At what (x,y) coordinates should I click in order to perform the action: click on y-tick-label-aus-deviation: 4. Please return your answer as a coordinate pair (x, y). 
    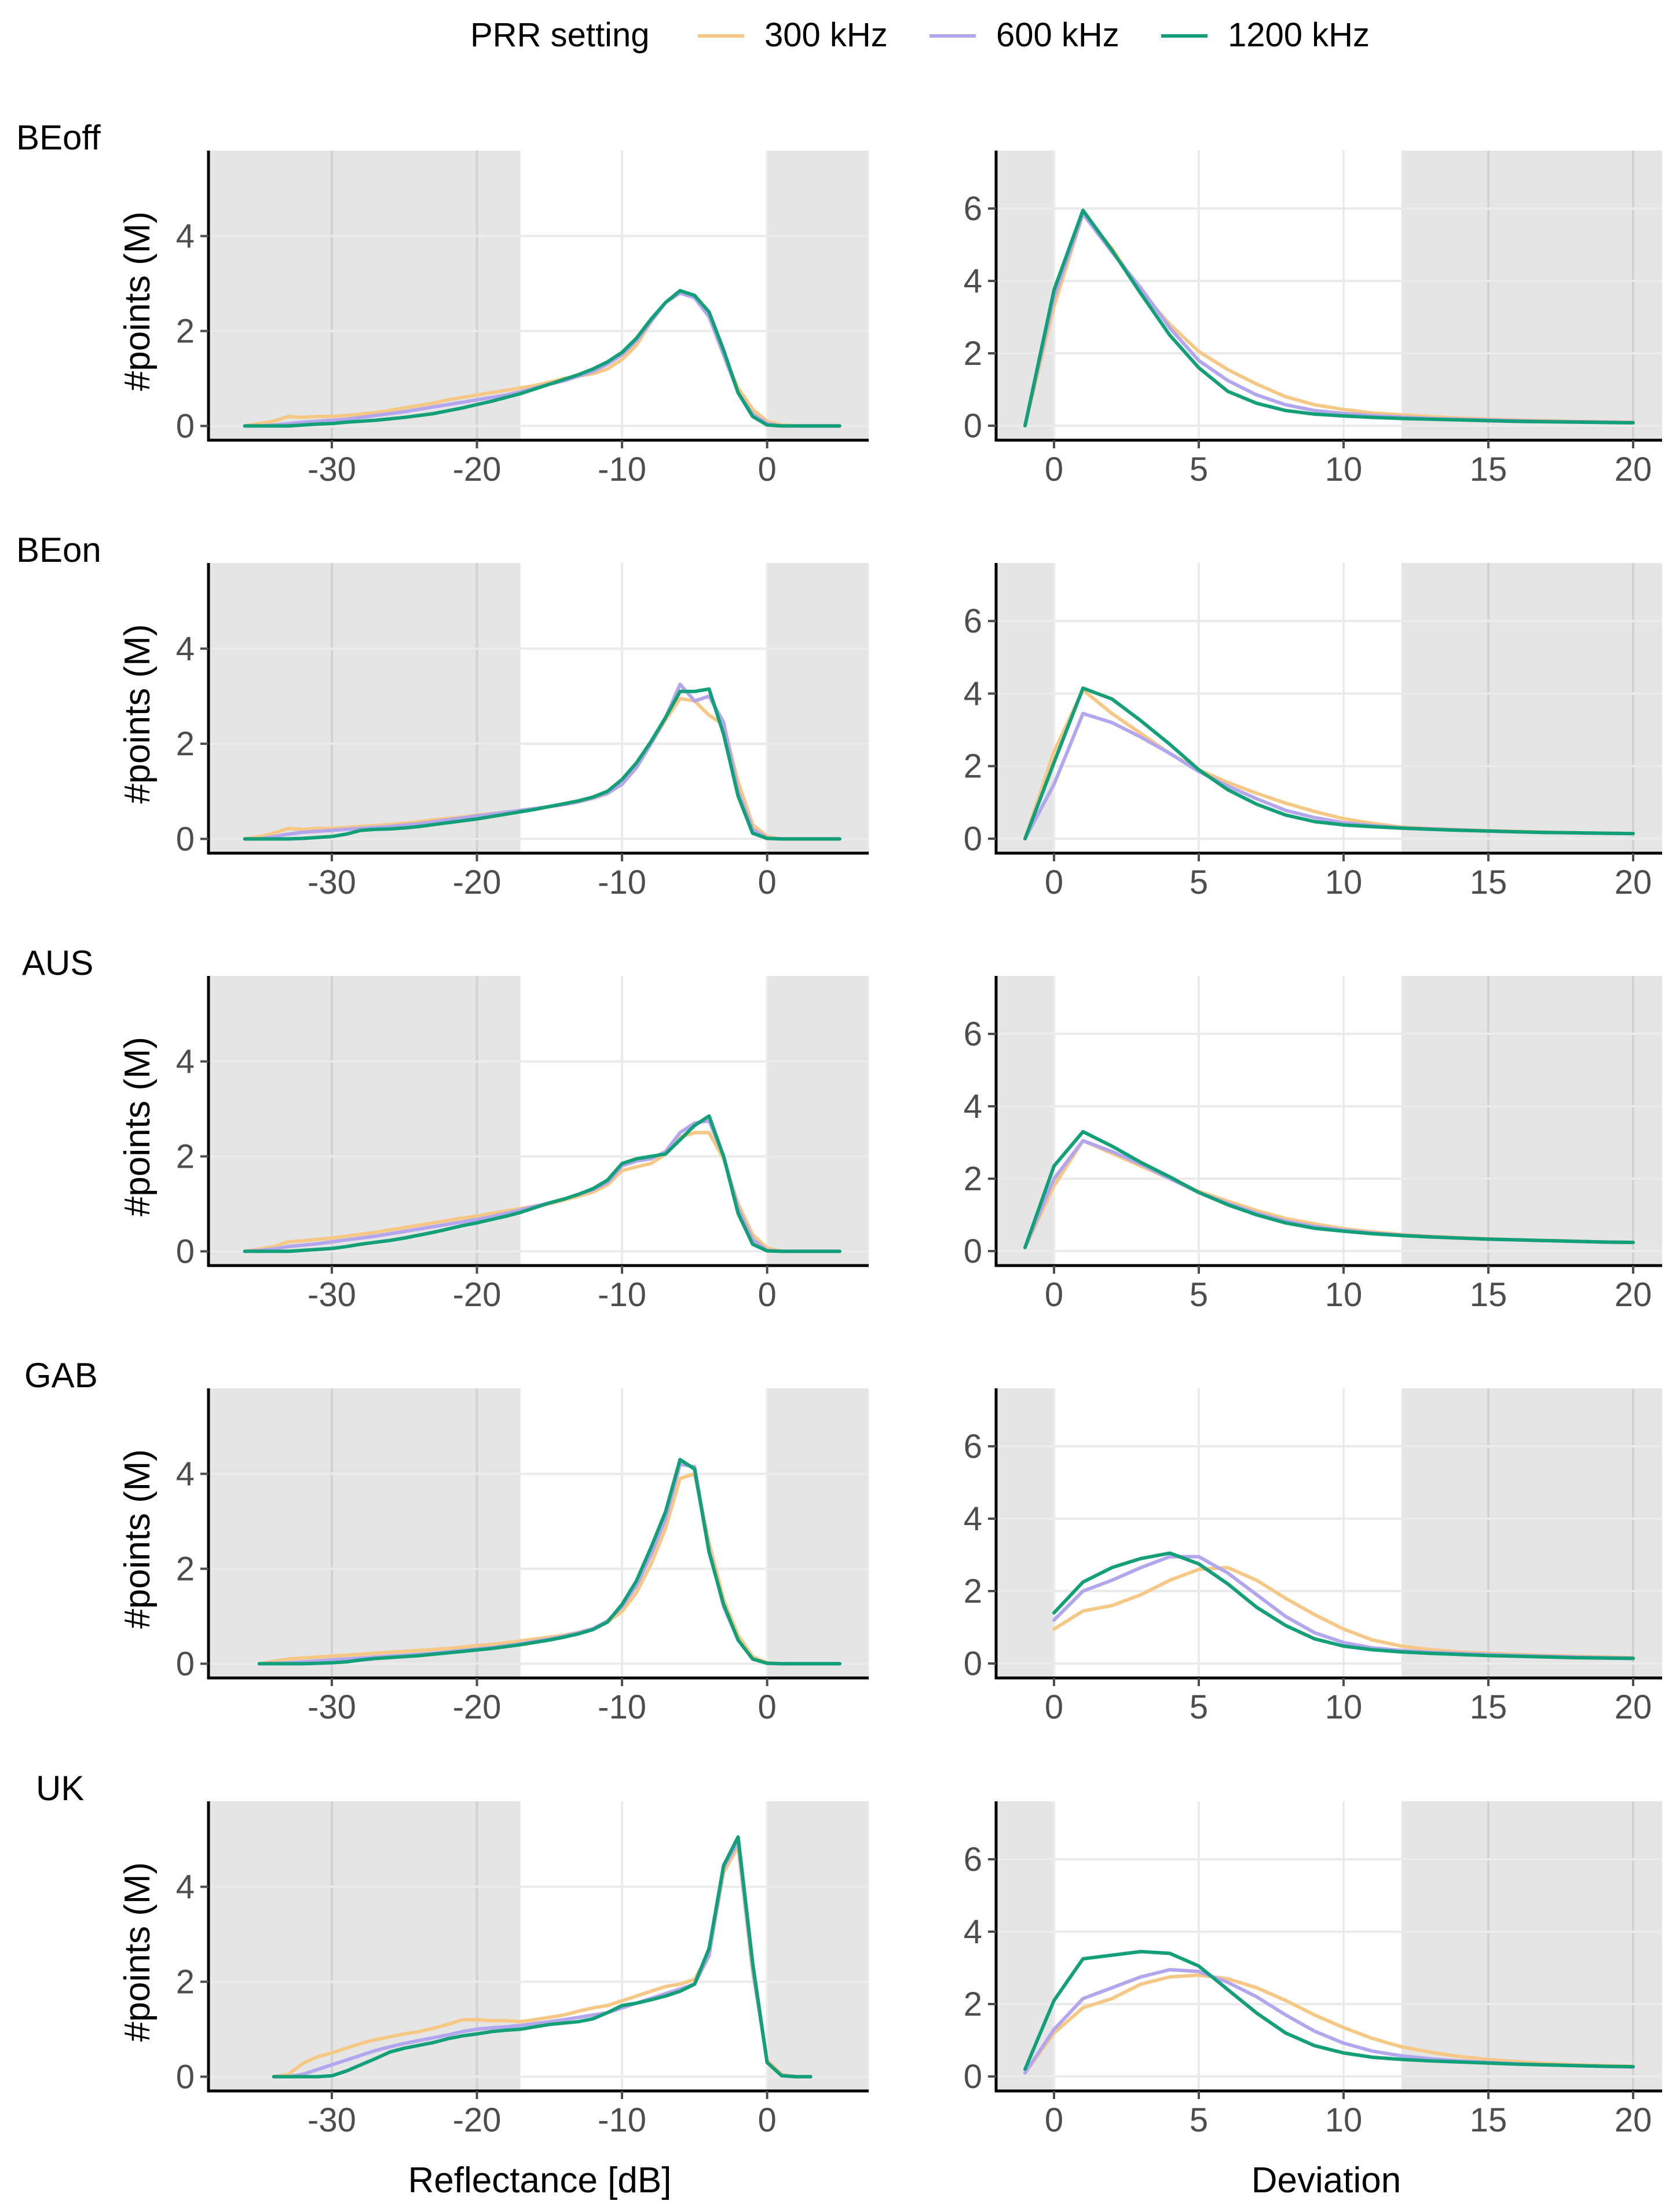
    Looking at the image, I should click on (973, 1106).